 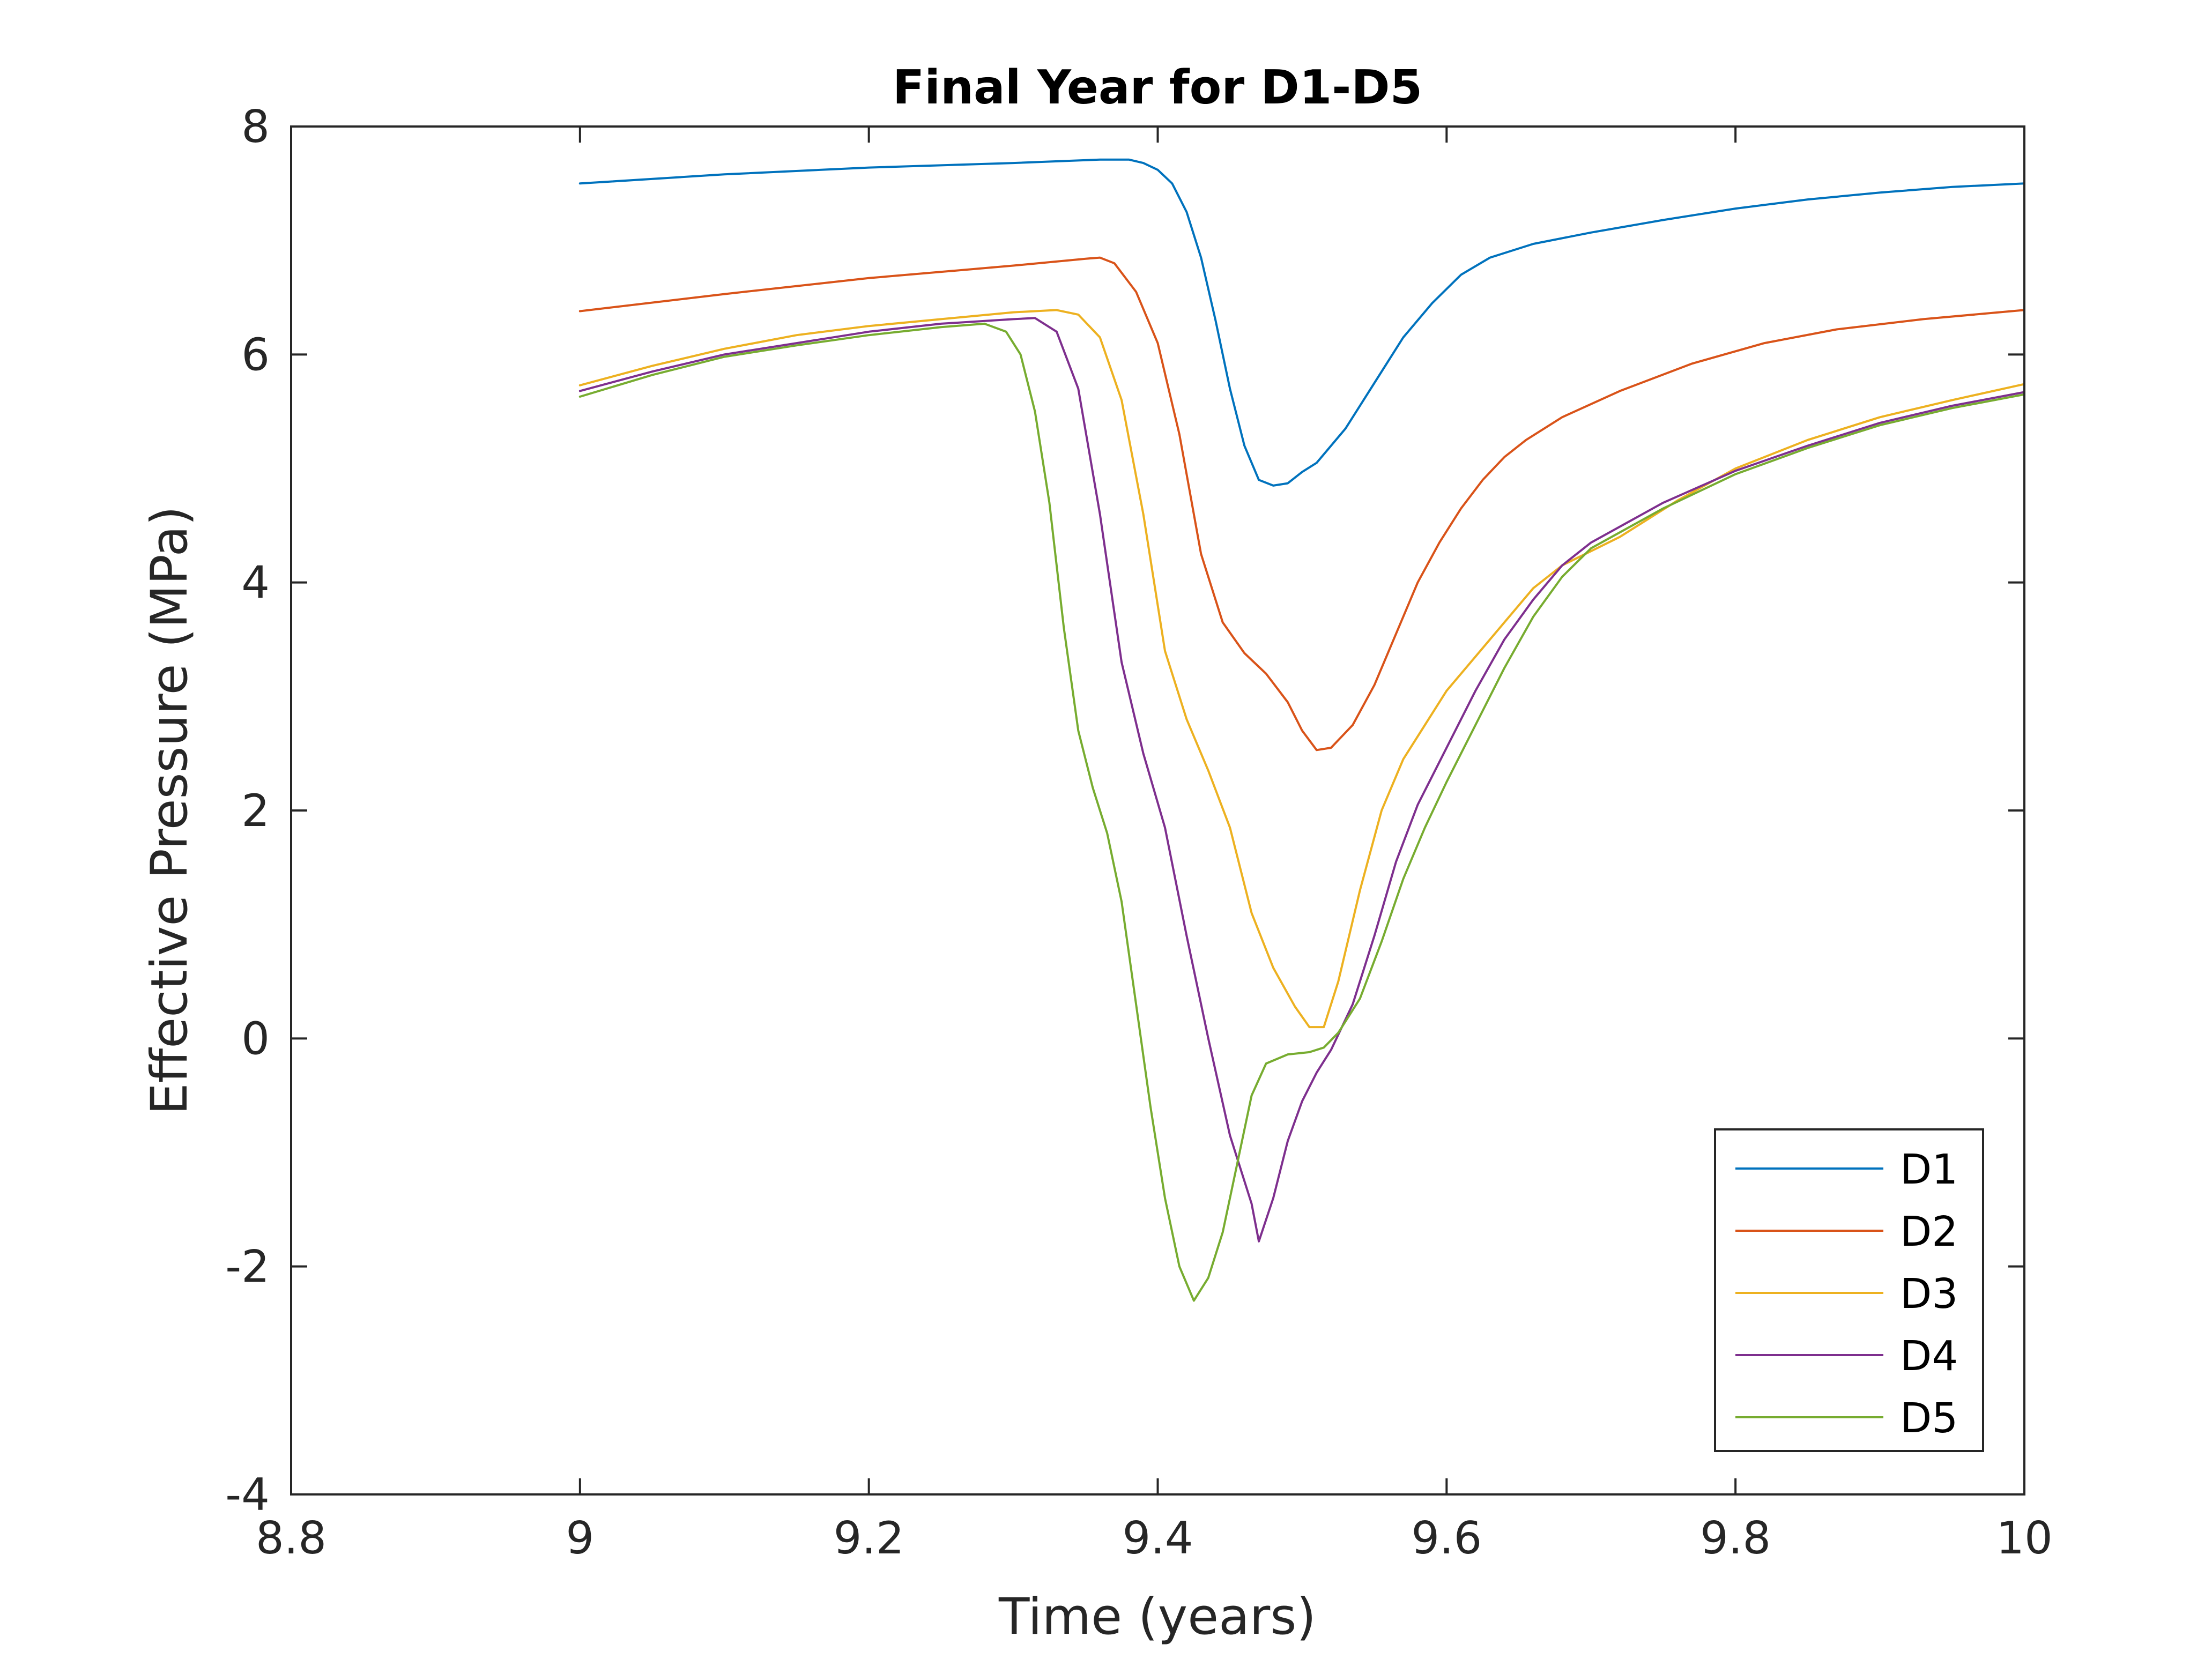 I want to click on series-line-d1, so click(x=1301, y=322).